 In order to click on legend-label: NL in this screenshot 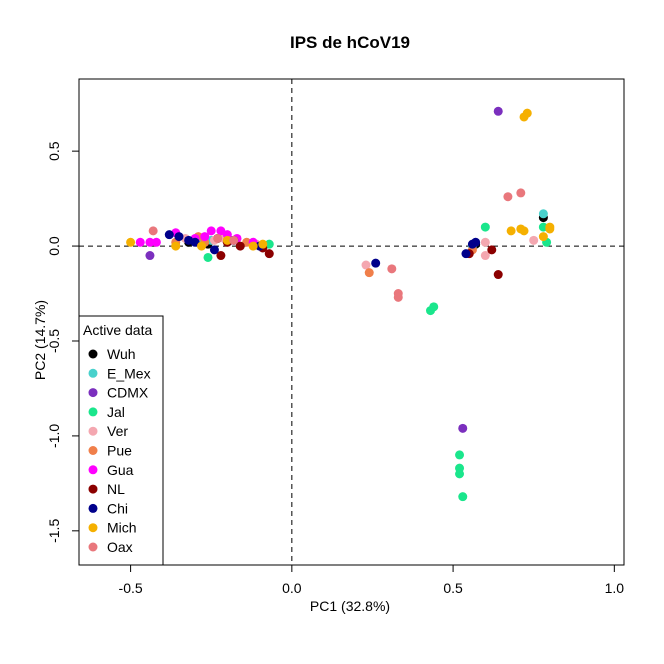, I will do `click(116, 489)`.